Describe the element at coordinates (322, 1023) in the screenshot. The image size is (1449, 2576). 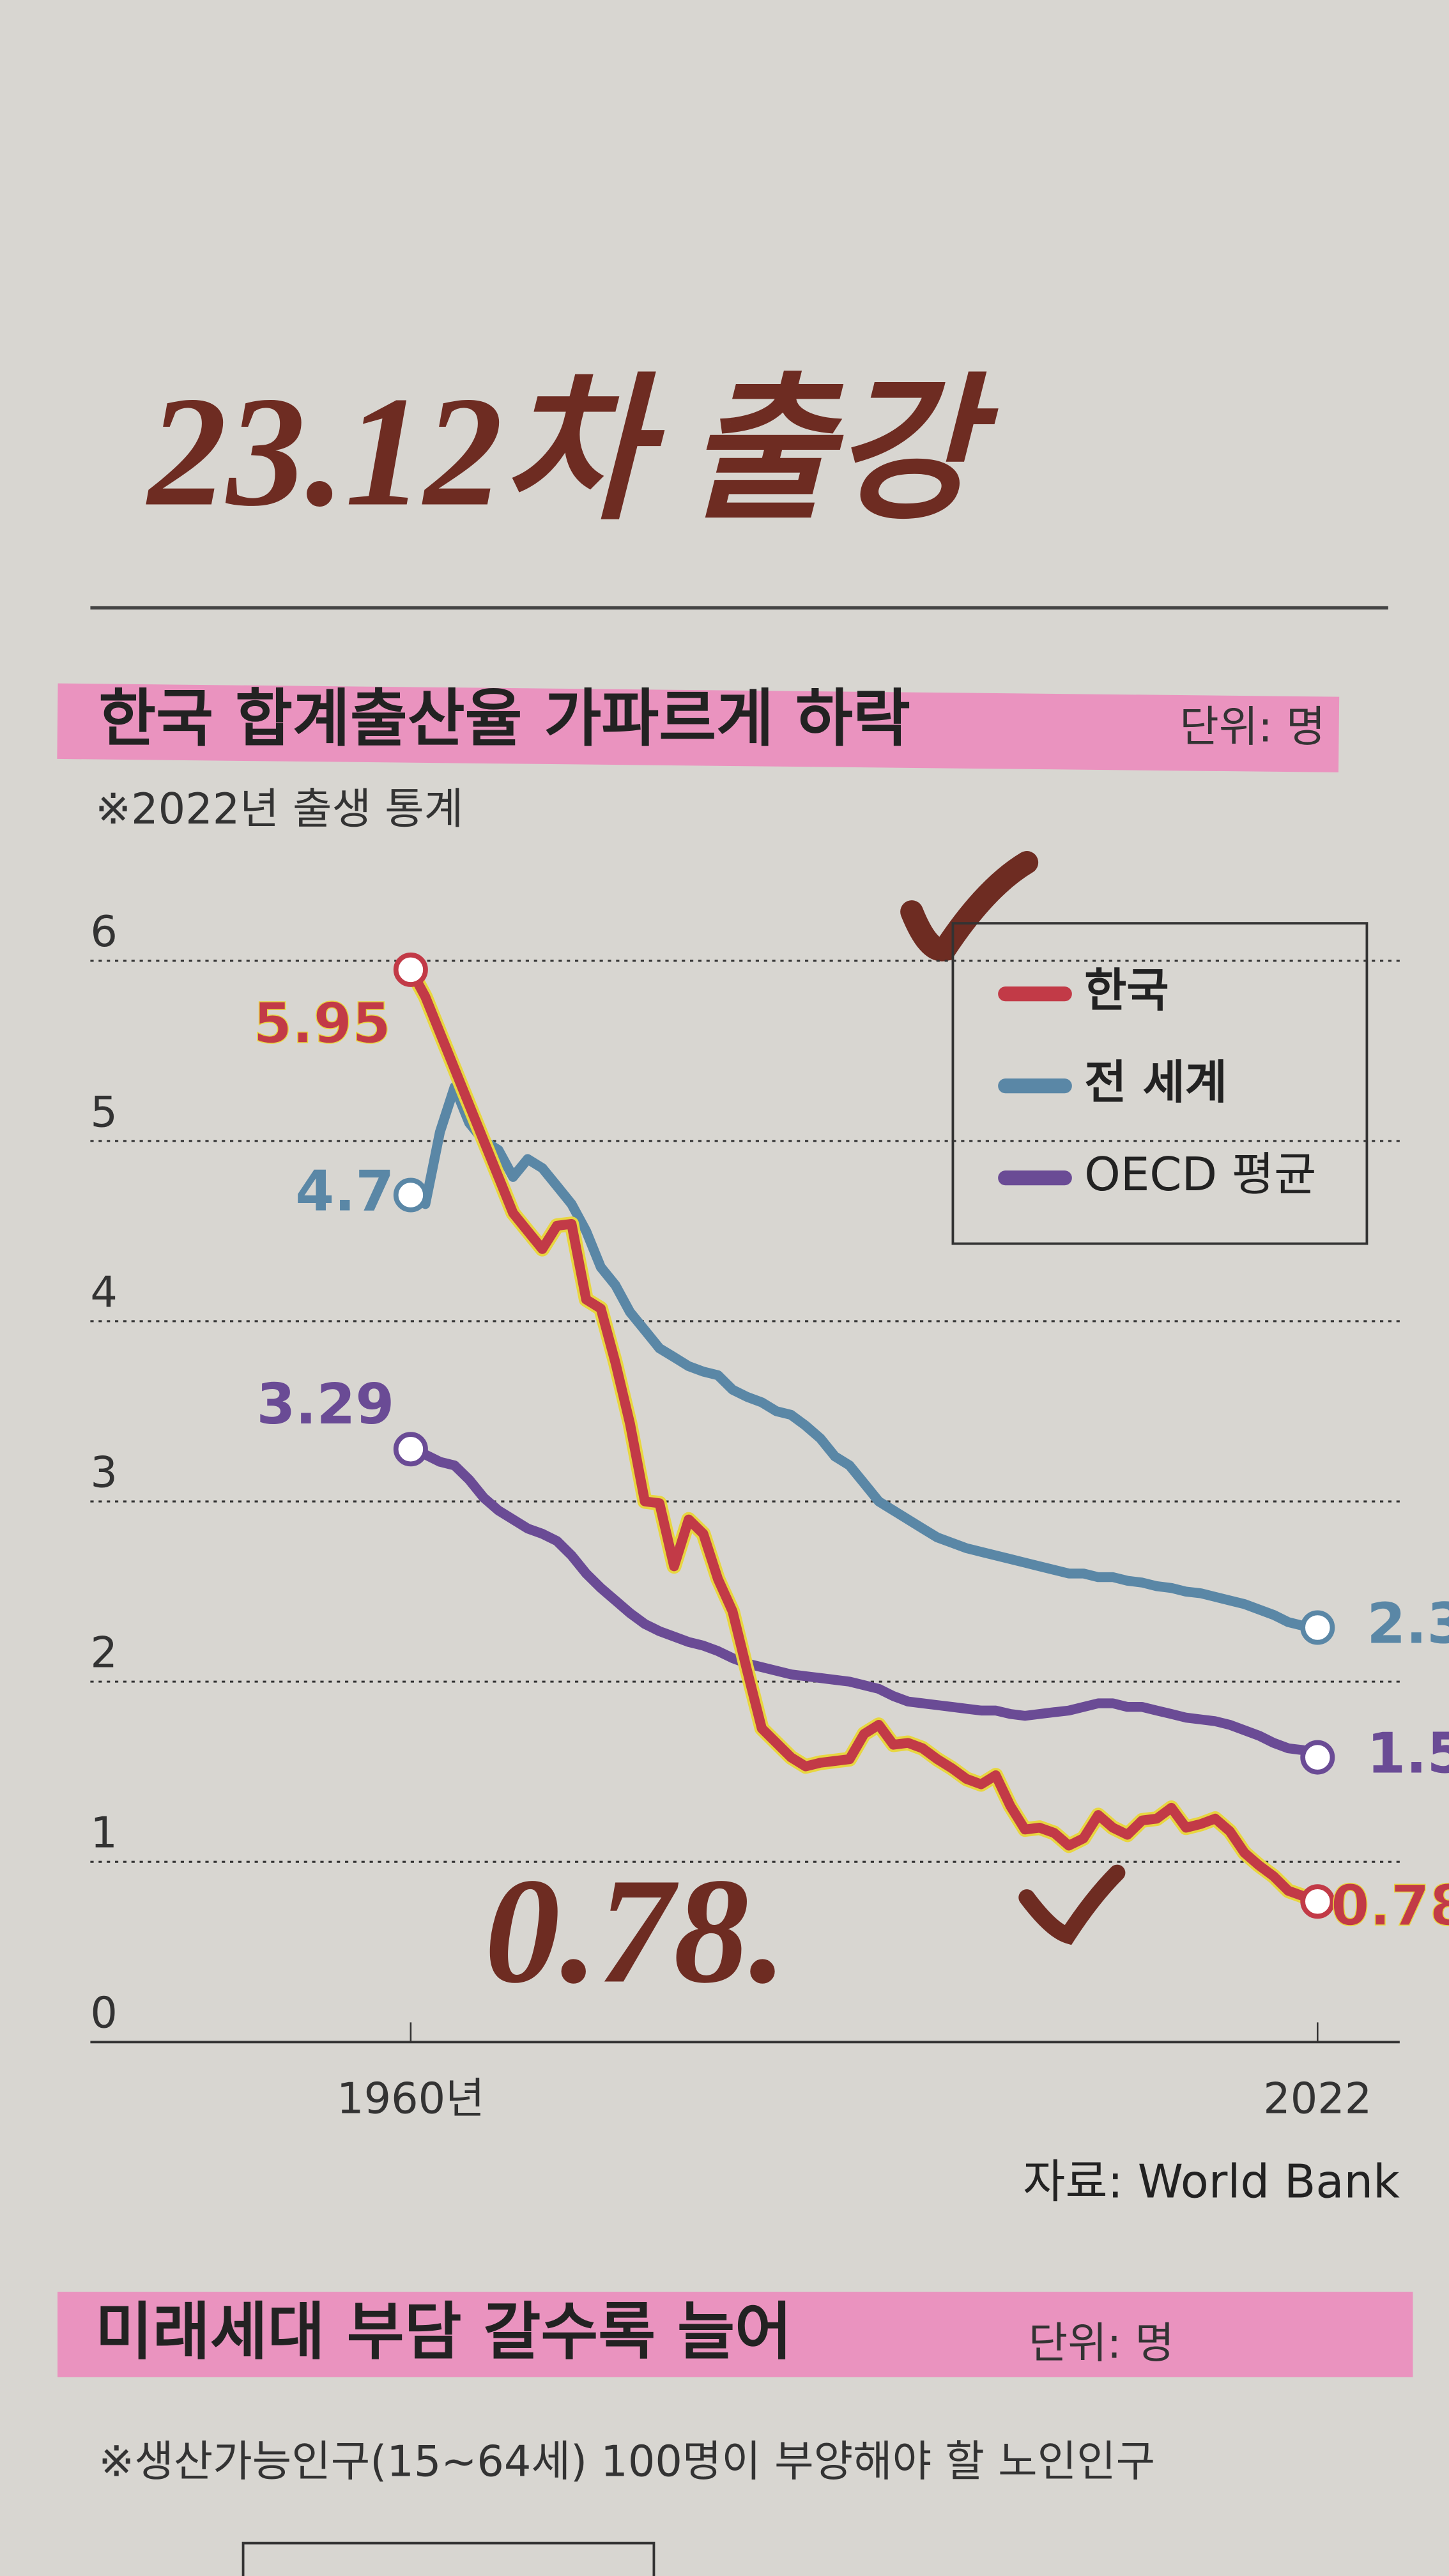
I see `data-label: 5.95` at that location.